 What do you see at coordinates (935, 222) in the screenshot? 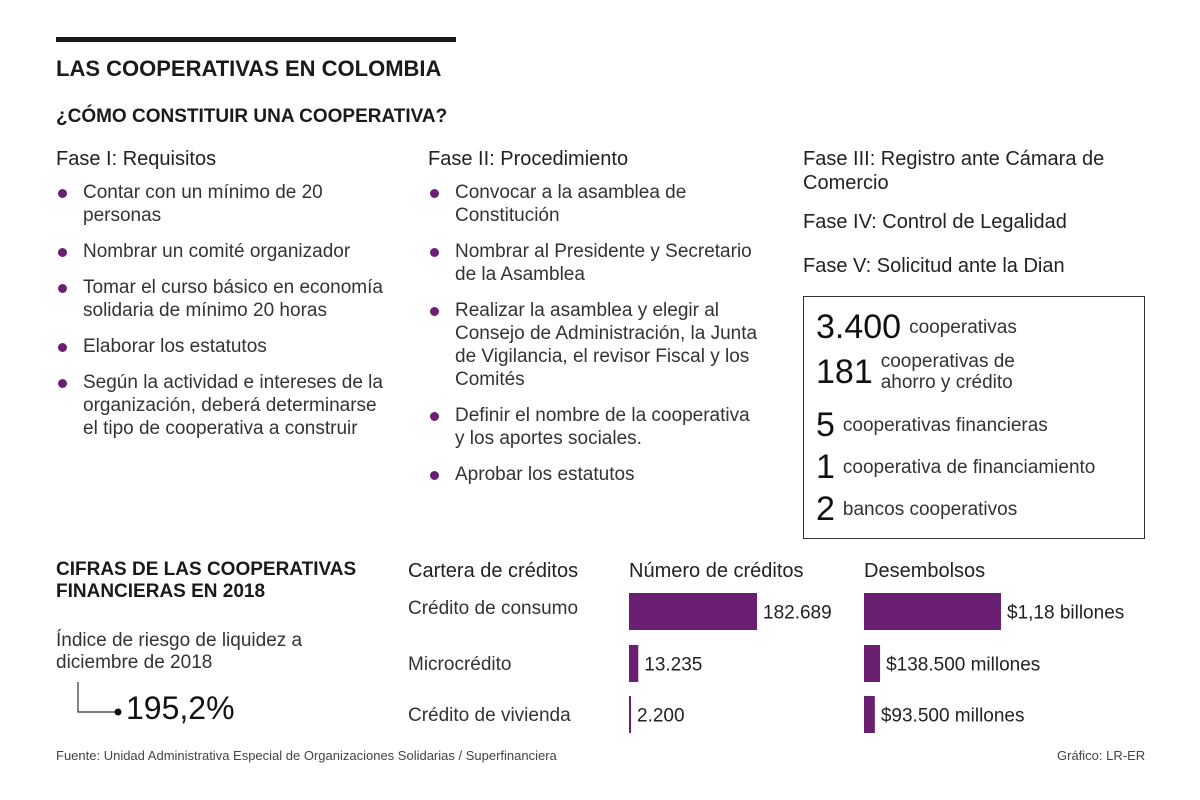
I see `phase-4-heading: Fase IV: Control de Legalidad` at bounding box center [935, 222].